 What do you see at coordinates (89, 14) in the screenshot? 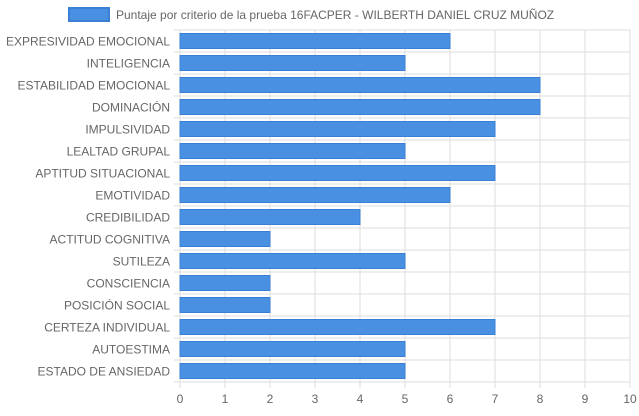
I see `legend-swatch` at bounding box center [89, 14].